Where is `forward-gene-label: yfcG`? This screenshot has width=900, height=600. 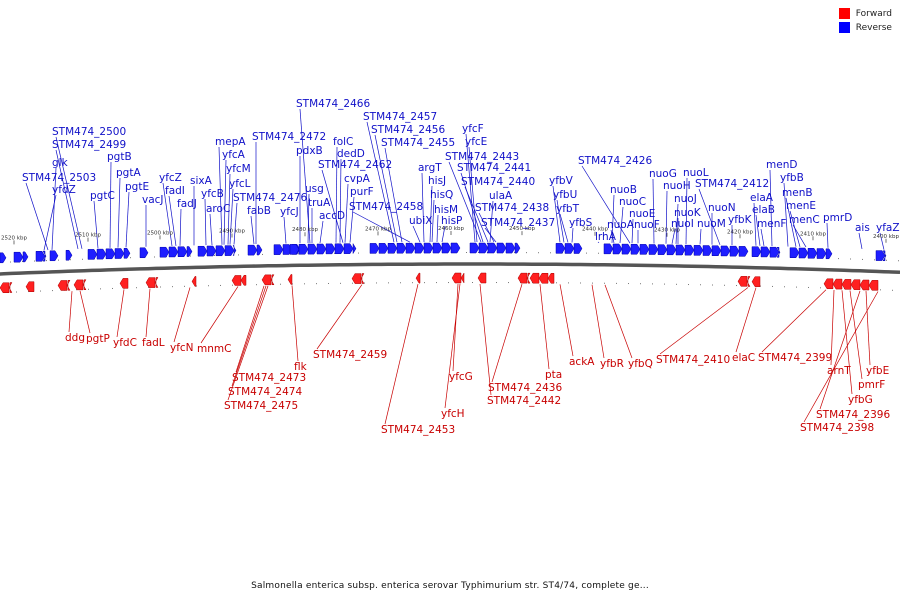
forward-gene-label: yfcG is located at coordinates (461, 377).